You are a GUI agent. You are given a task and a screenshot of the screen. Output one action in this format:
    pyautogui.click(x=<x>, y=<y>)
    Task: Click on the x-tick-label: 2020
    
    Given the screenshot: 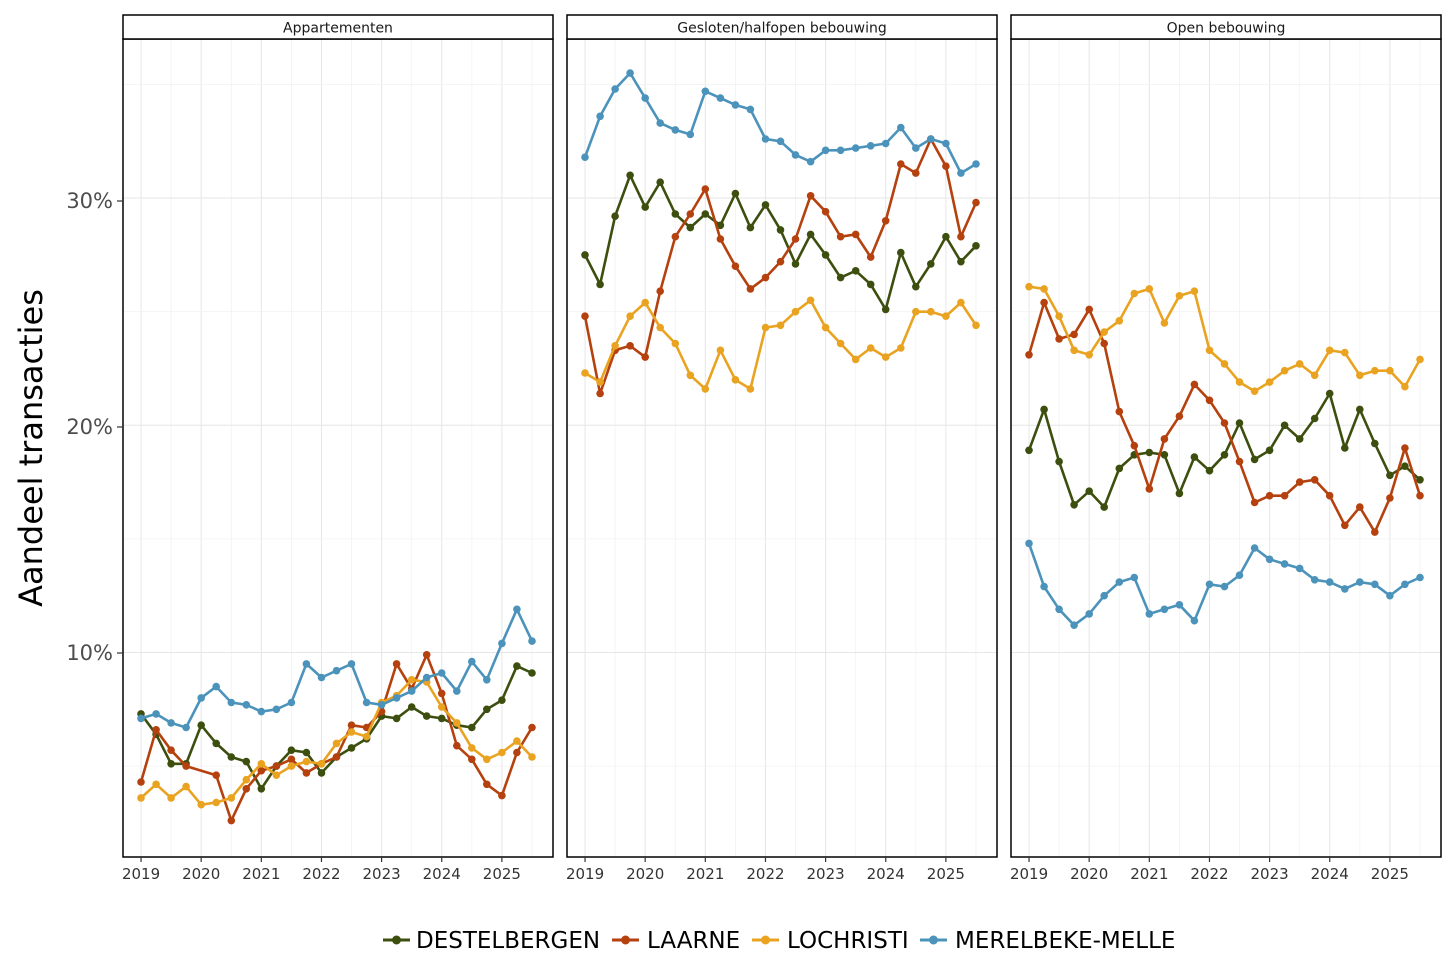 What is the action you would take?
    pyautogui.click(x=1089, y=874)
    